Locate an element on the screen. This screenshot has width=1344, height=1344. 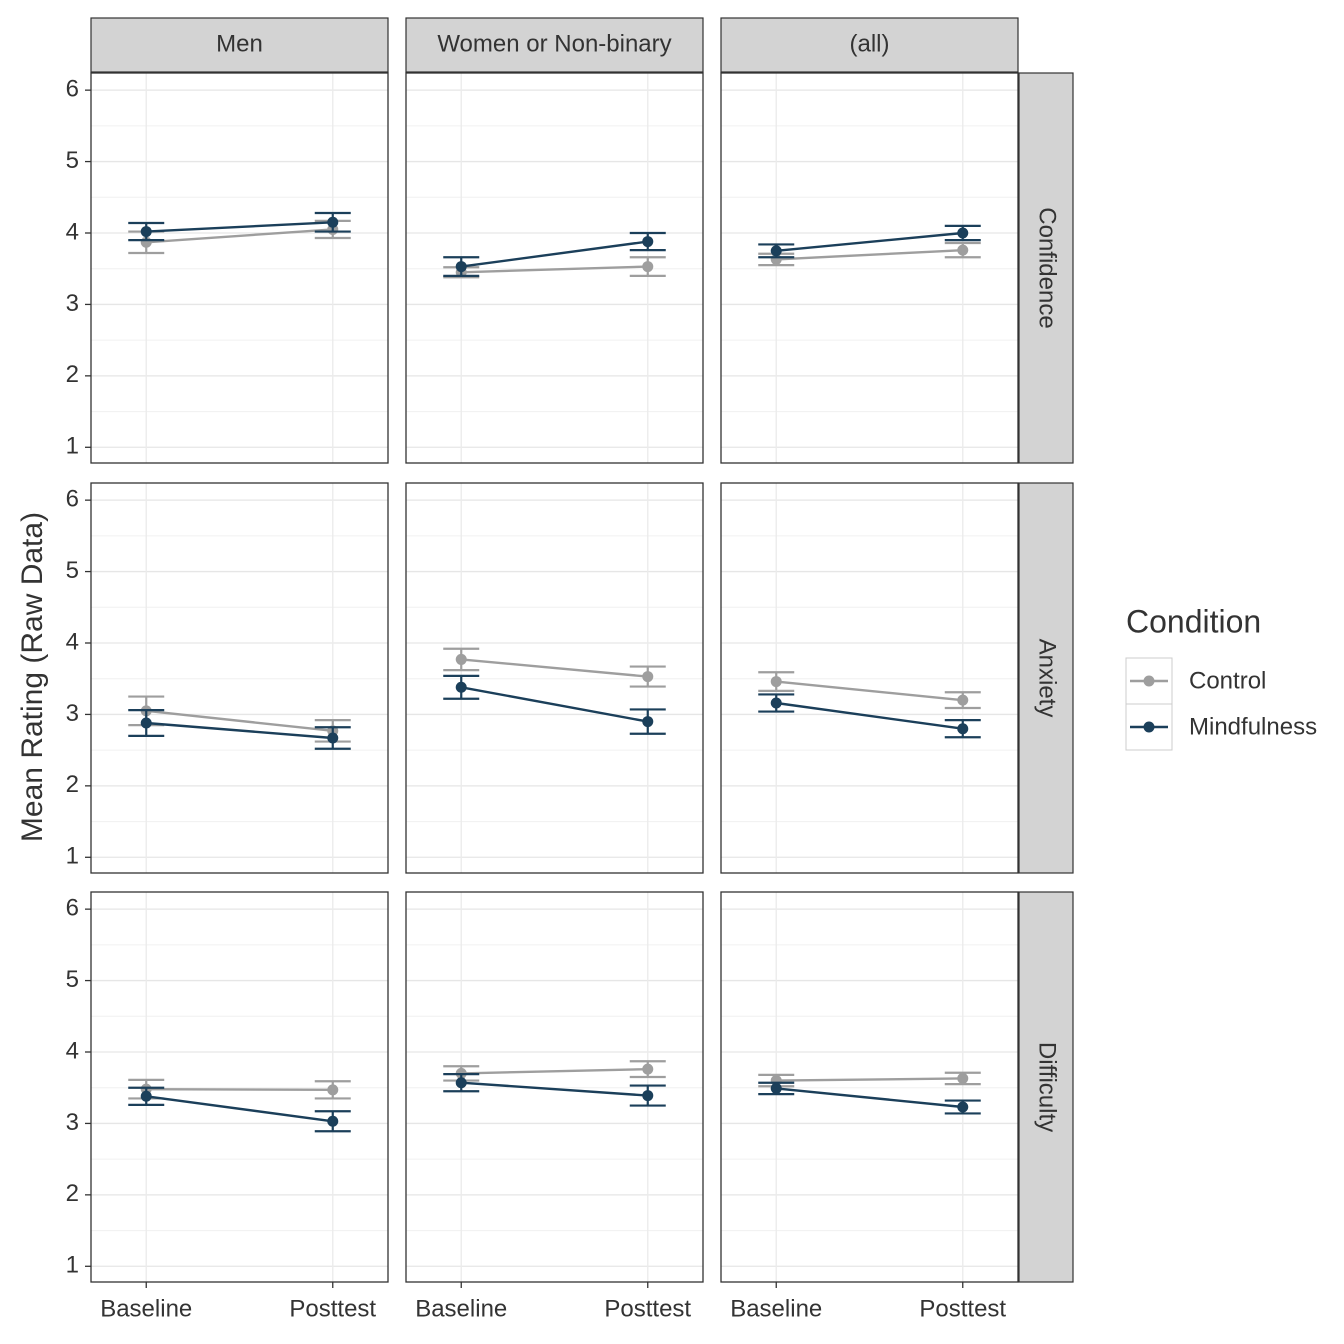
y-axis-title: Mean Rating (Raw Data) is located at coordinates (32, 677).